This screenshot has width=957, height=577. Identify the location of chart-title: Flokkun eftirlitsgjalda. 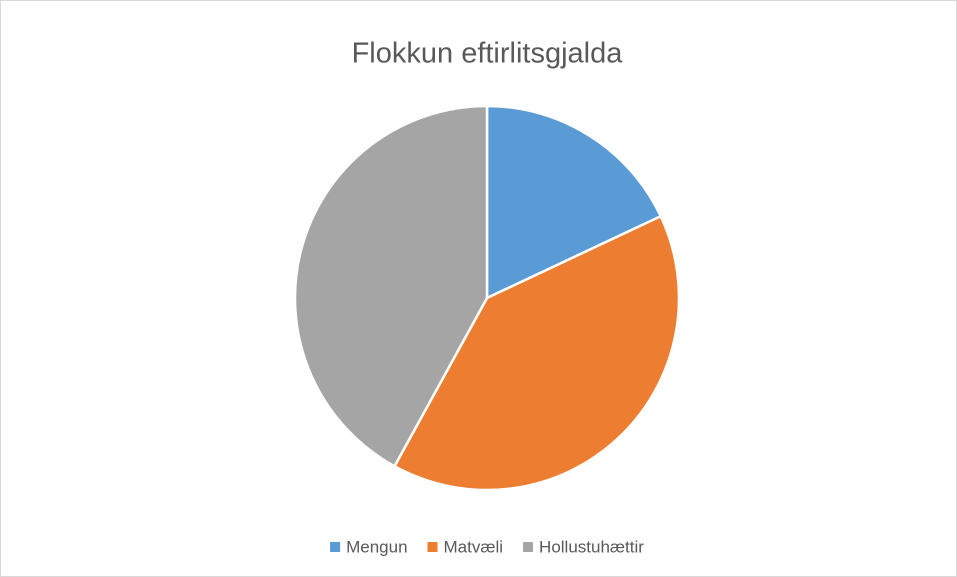
(488, 54).